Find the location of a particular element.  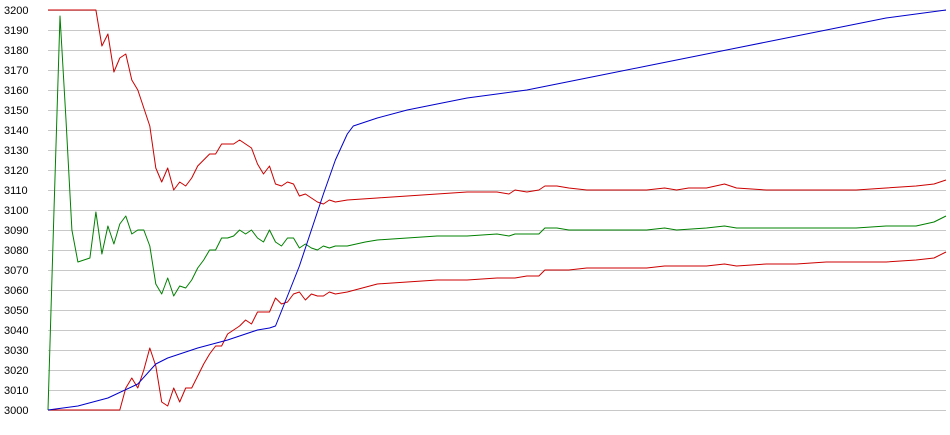

y-tick-label: 3100 is located at coordinates (16, 211).